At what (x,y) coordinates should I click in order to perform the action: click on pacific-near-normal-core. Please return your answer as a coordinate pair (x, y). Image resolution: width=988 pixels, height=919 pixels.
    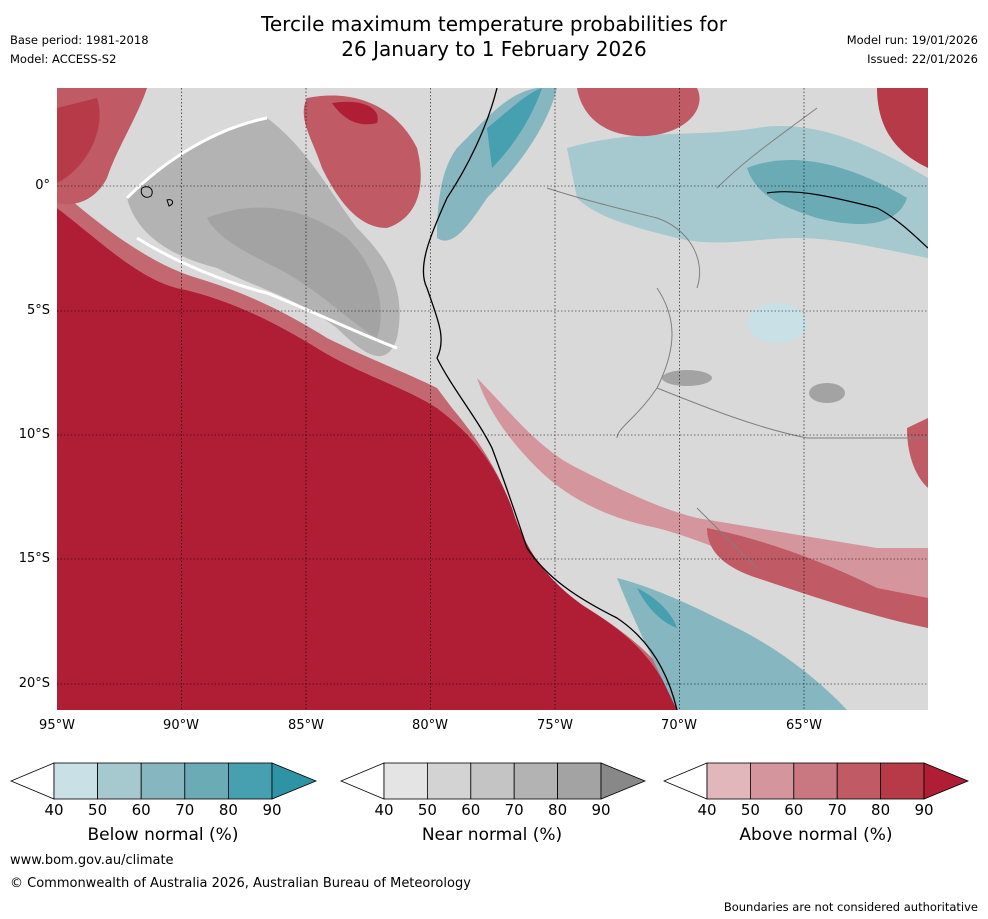
    Looking at the image, I should click on (294, 272).